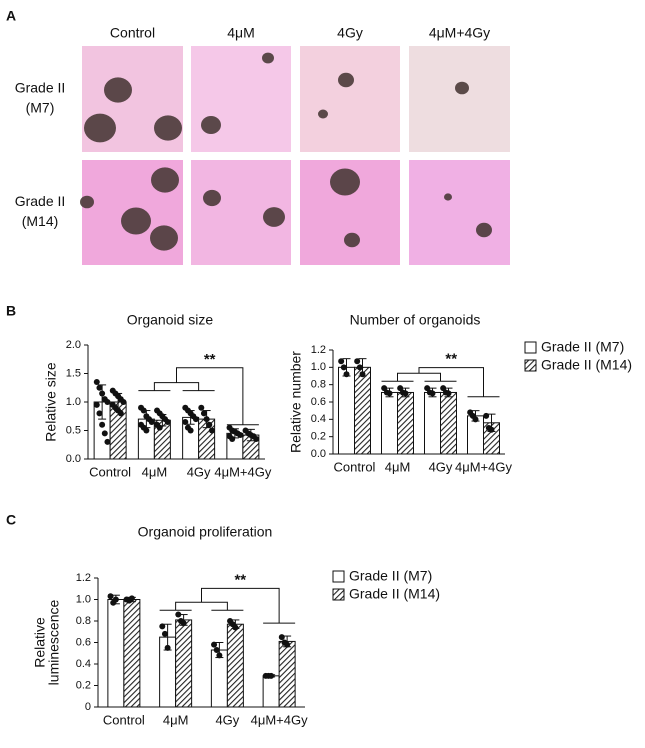  I want to click on row-label: Grade II, so click(40, 88).